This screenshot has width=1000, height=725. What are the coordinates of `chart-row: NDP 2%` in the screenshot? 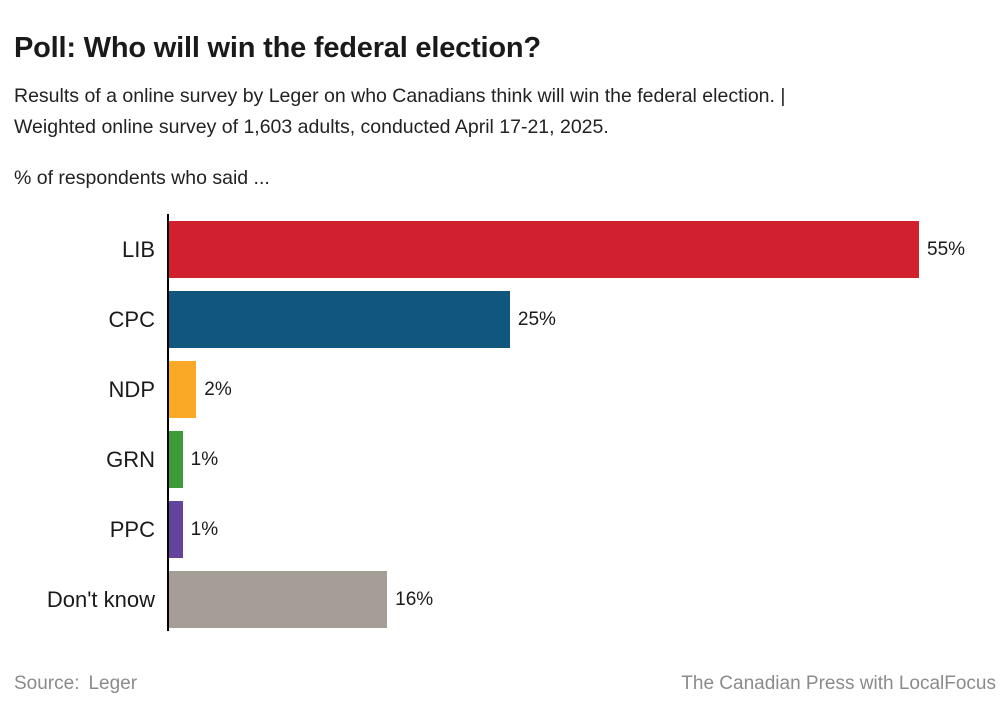 It's located at (505, 389).